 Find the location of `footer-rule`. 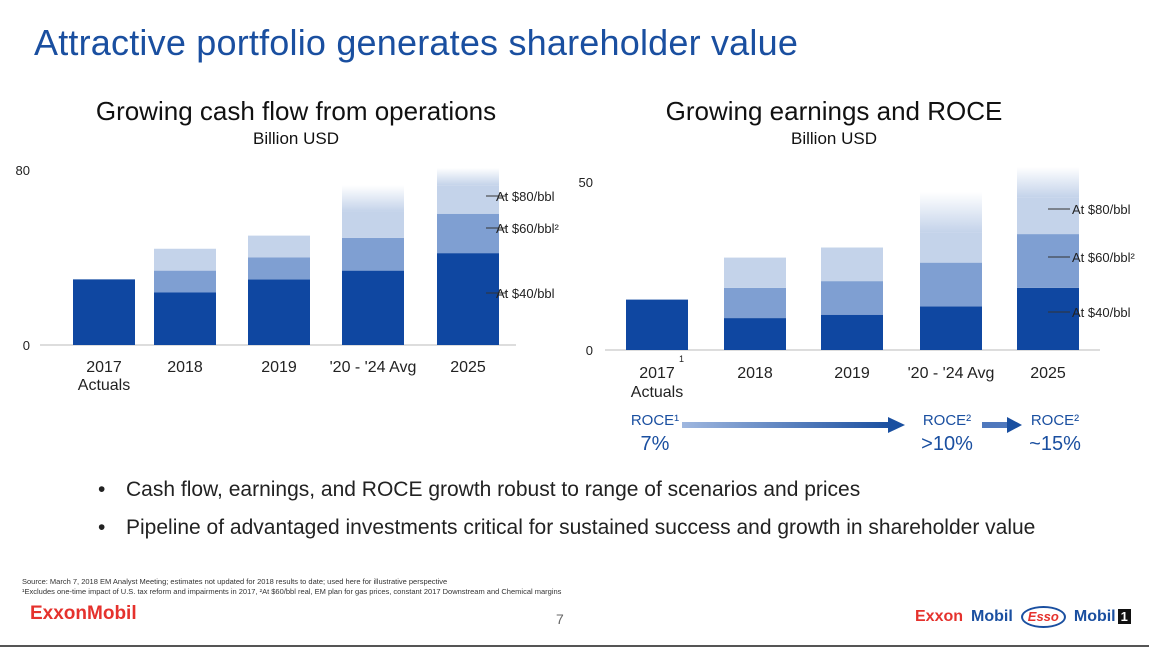

footer-rule is located at coordinates (574, 646).